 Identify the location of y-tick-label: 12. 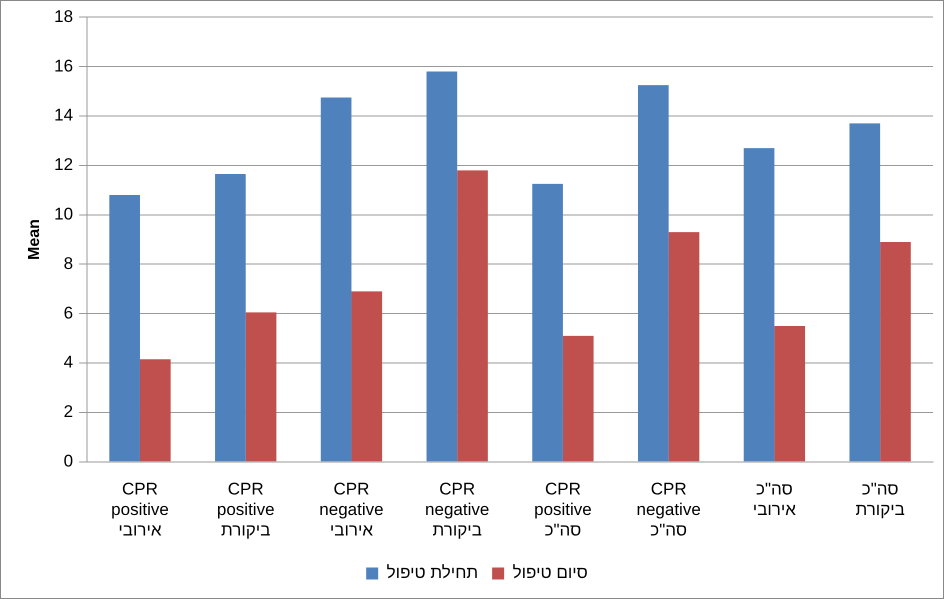
(64, 164).